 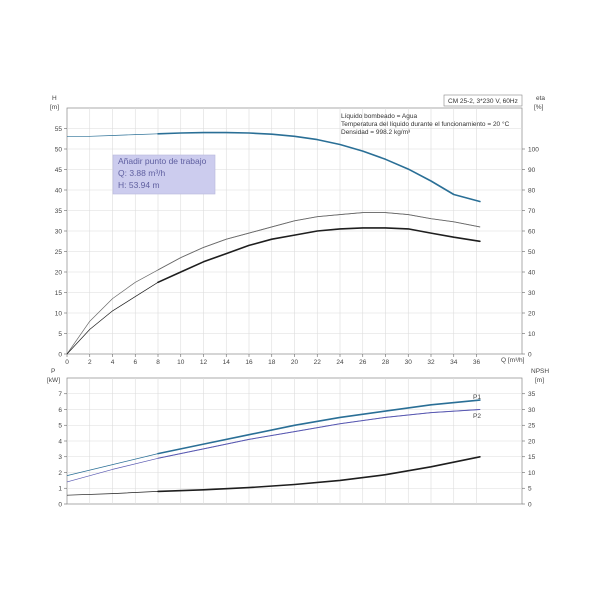 I want to click on npsh-tick-label: 25, so click(x=532, y=426).